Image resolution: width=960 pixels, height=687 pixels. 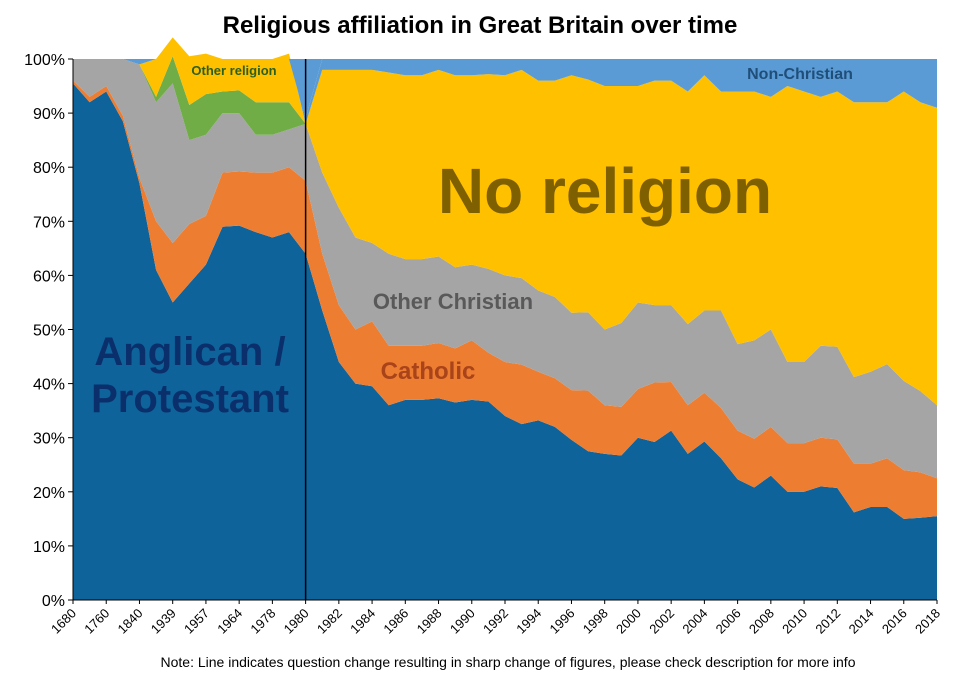 What do you see at coordinates (694, 621) in the screenshot?
I see `x-tick-label: 2004` at bounding box center [694, 621].